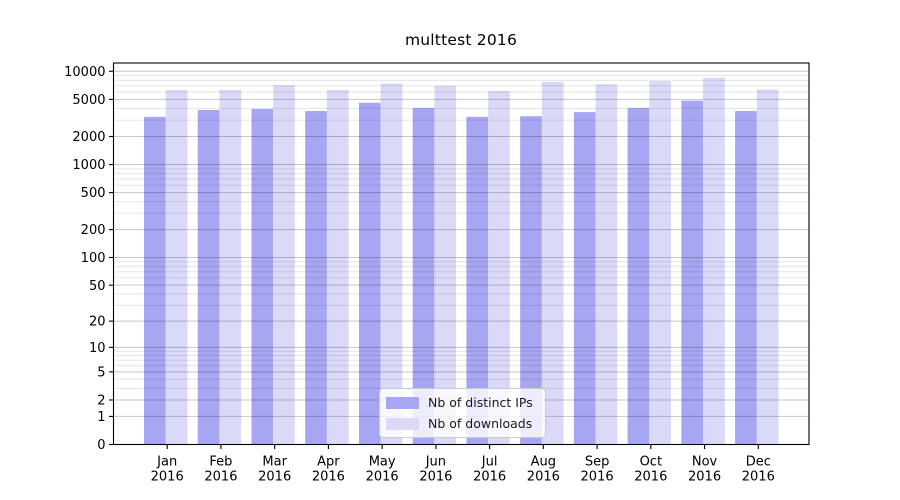 Image resolution: width=900 pixels, height=500 pixels. Describe the element at coordinates (705, 462) in the screenshot. I see `x-tick-label-month: Nov` at that location.